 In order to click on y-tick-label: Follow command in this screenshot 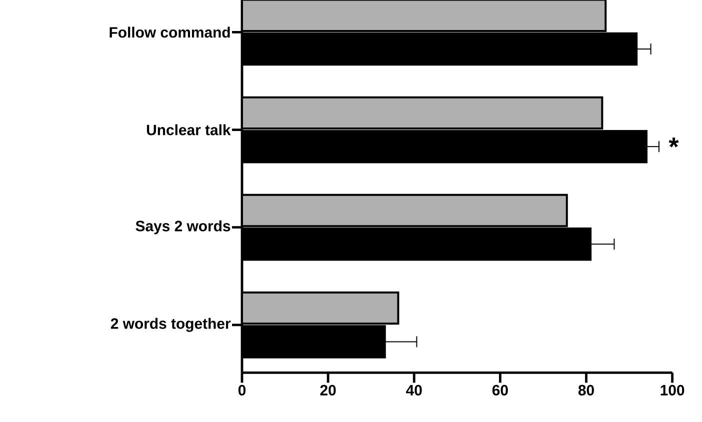, I will do `click(170, 32)`.